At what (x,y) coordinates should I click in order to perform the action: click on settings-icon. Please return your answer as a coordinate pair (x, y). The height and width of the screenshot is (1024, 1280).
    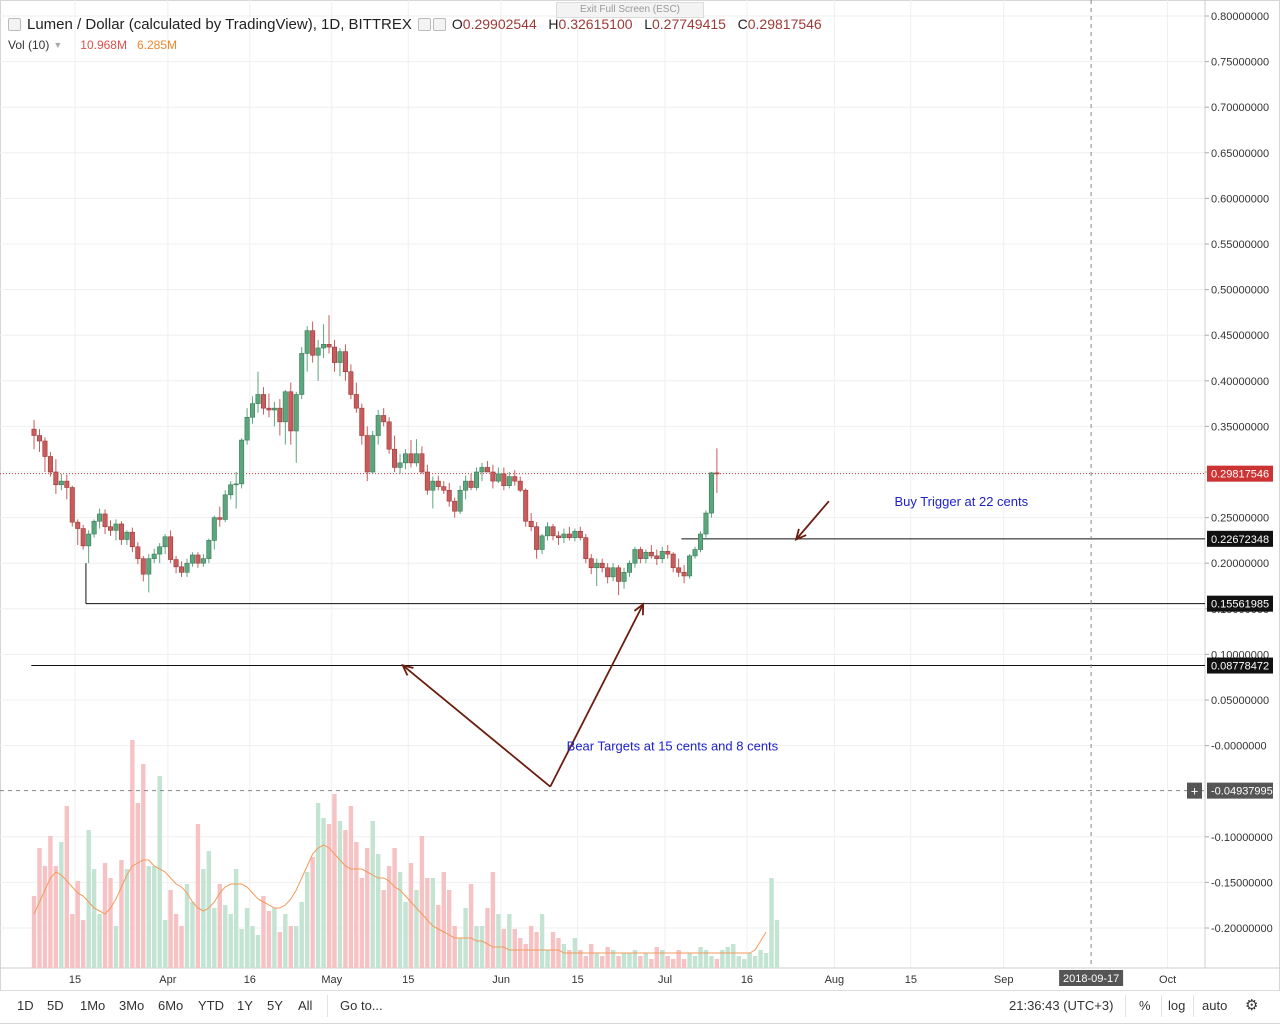
    Looking at the image, I should click on (439, 24).